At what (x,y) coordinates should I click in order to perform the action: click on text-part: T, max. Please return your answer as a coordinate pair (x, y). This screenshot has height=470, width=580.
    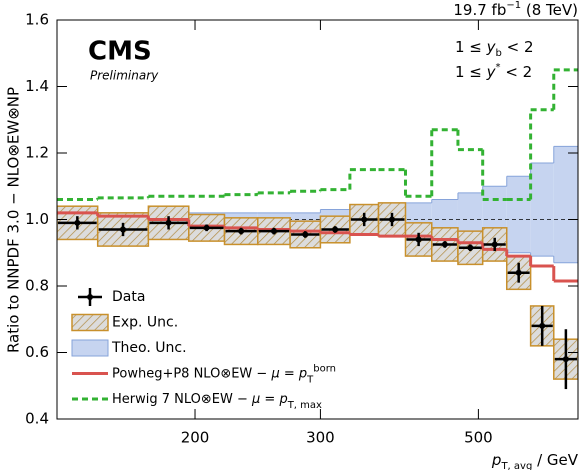
    Looking at the image, I should click on (304, 405).